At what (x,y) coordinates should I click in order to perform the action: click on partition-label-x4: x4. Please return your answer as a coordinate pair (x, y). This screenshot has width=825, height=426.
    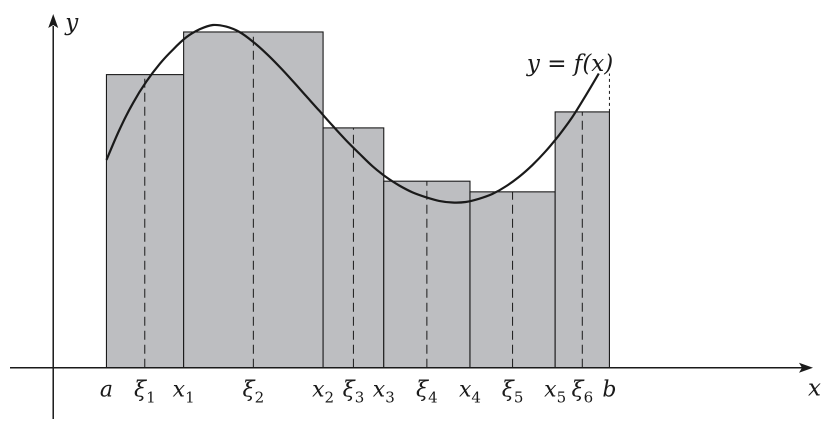
    Looking at the image, I should click on (470, 392).